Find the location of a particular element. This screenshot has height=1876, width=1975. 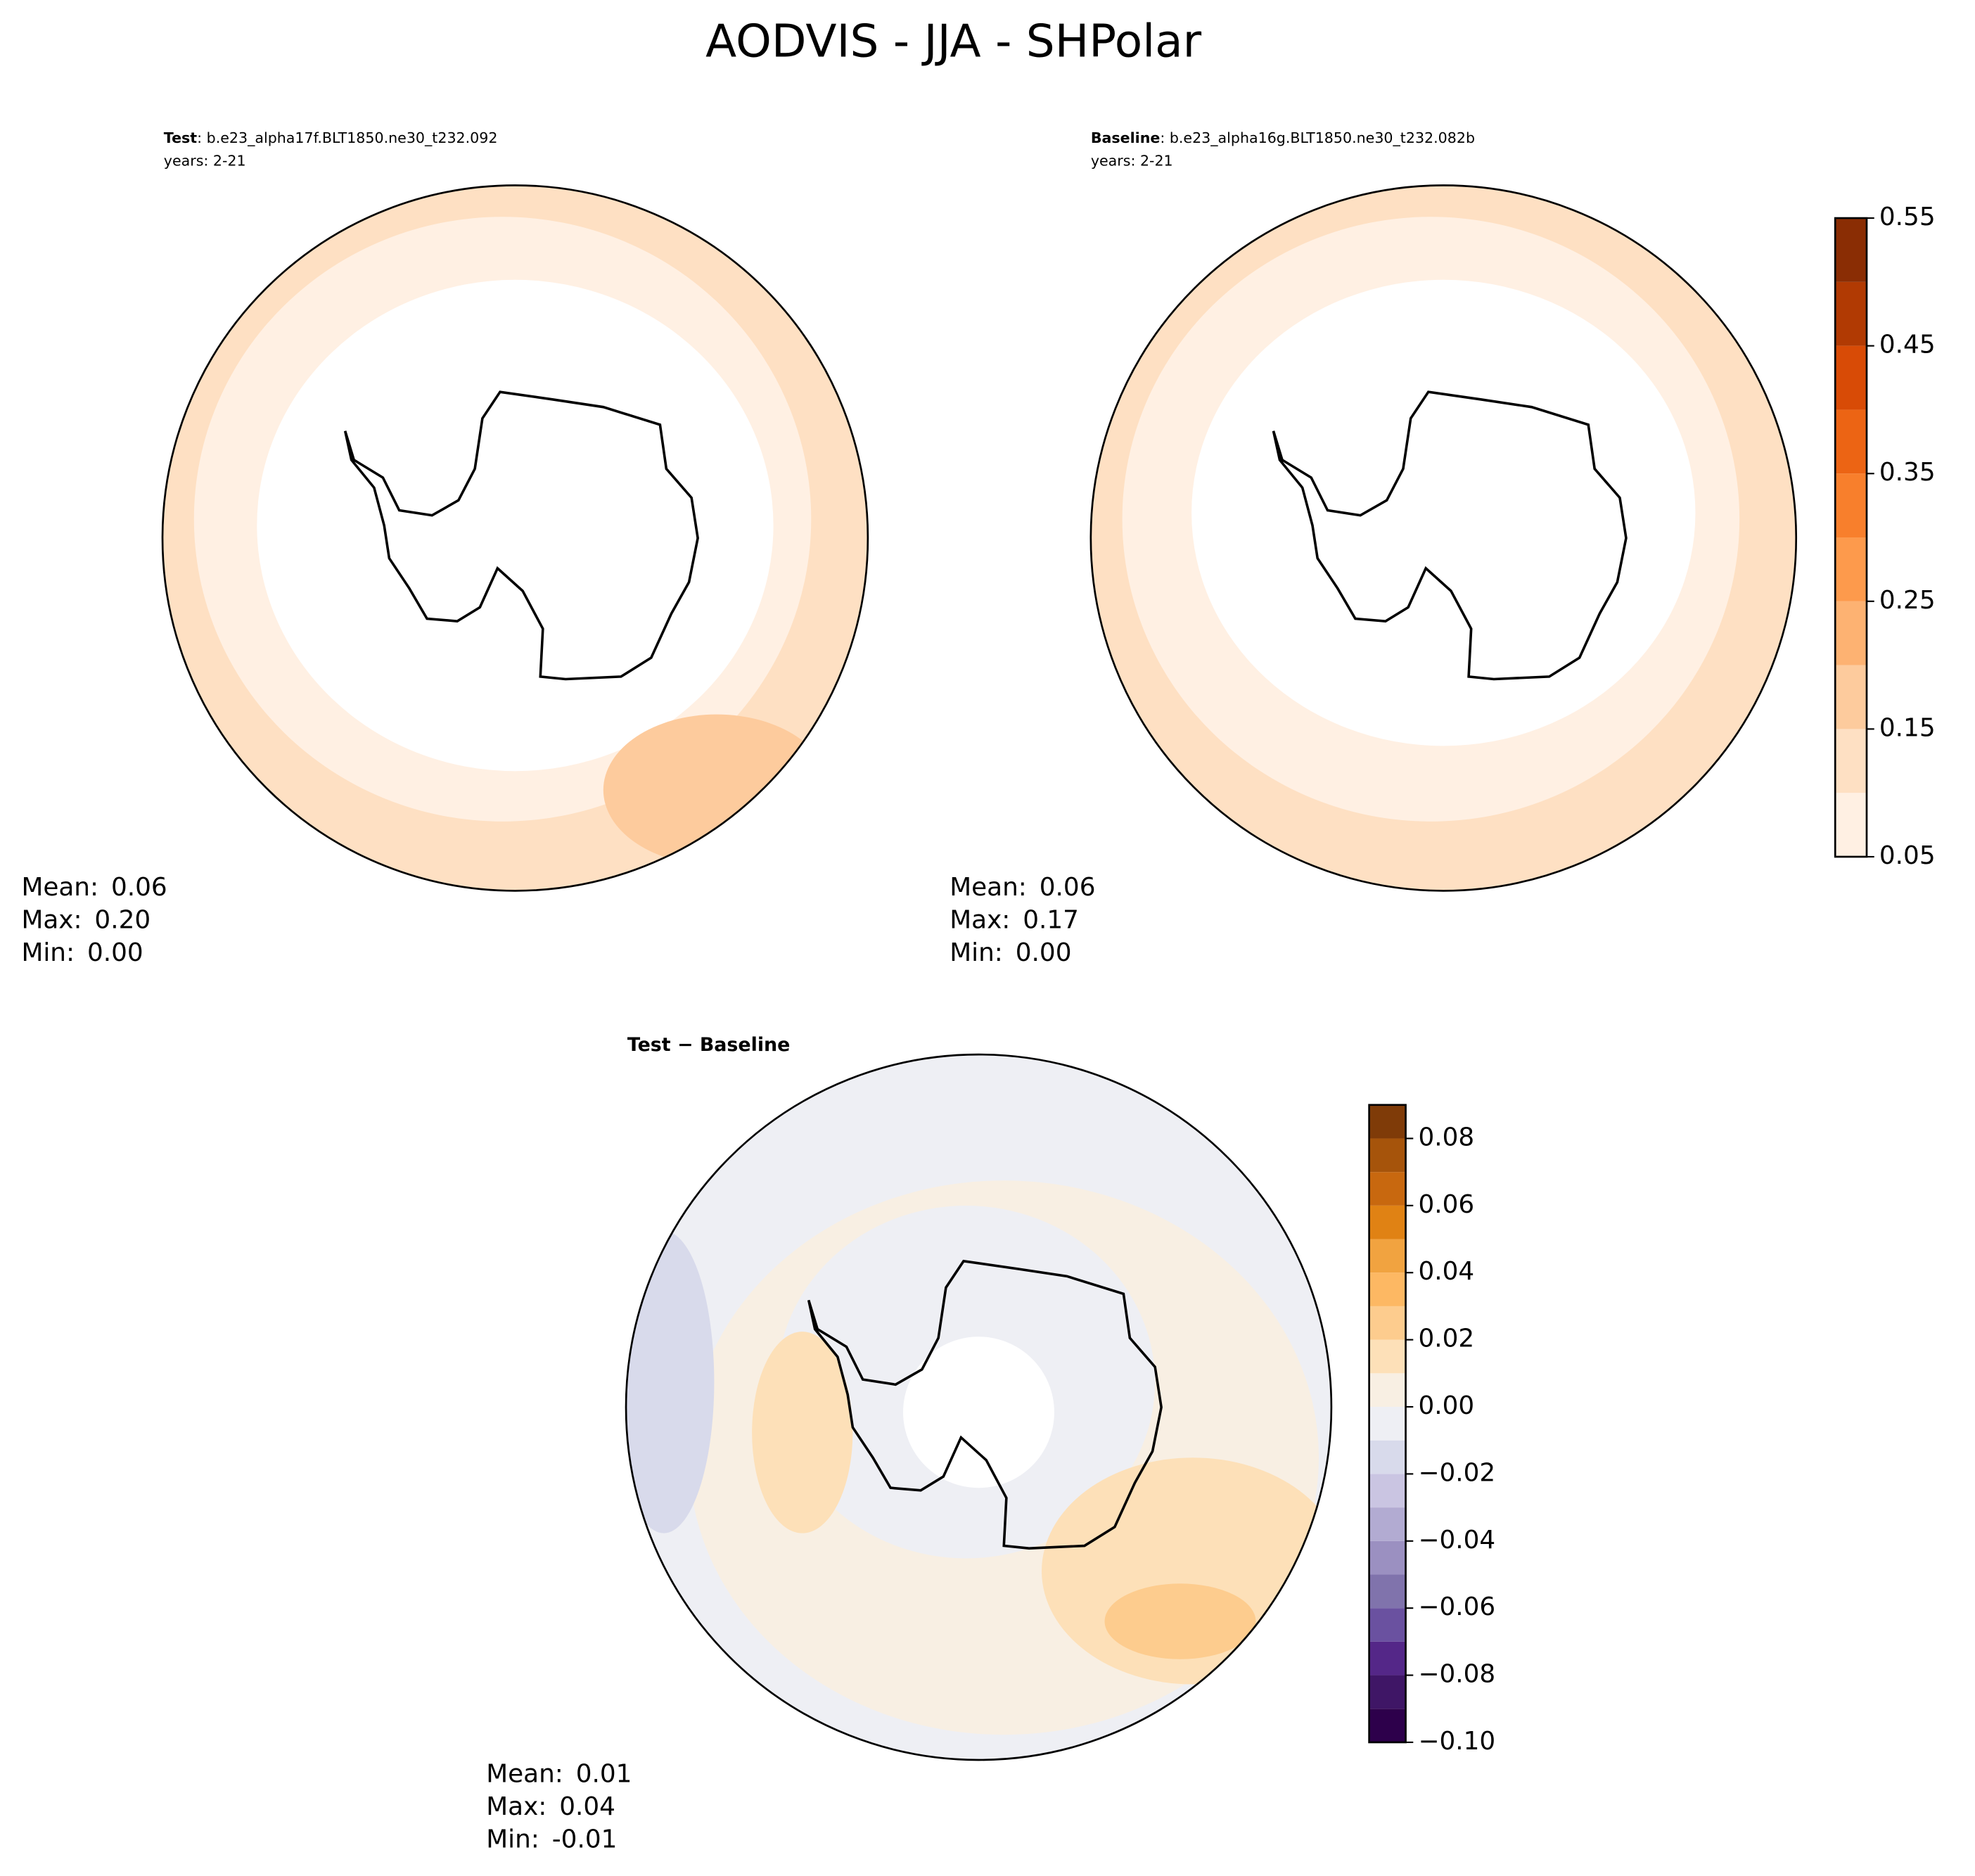

stat: Max: 0.20 is located at coordinates (86, 920).